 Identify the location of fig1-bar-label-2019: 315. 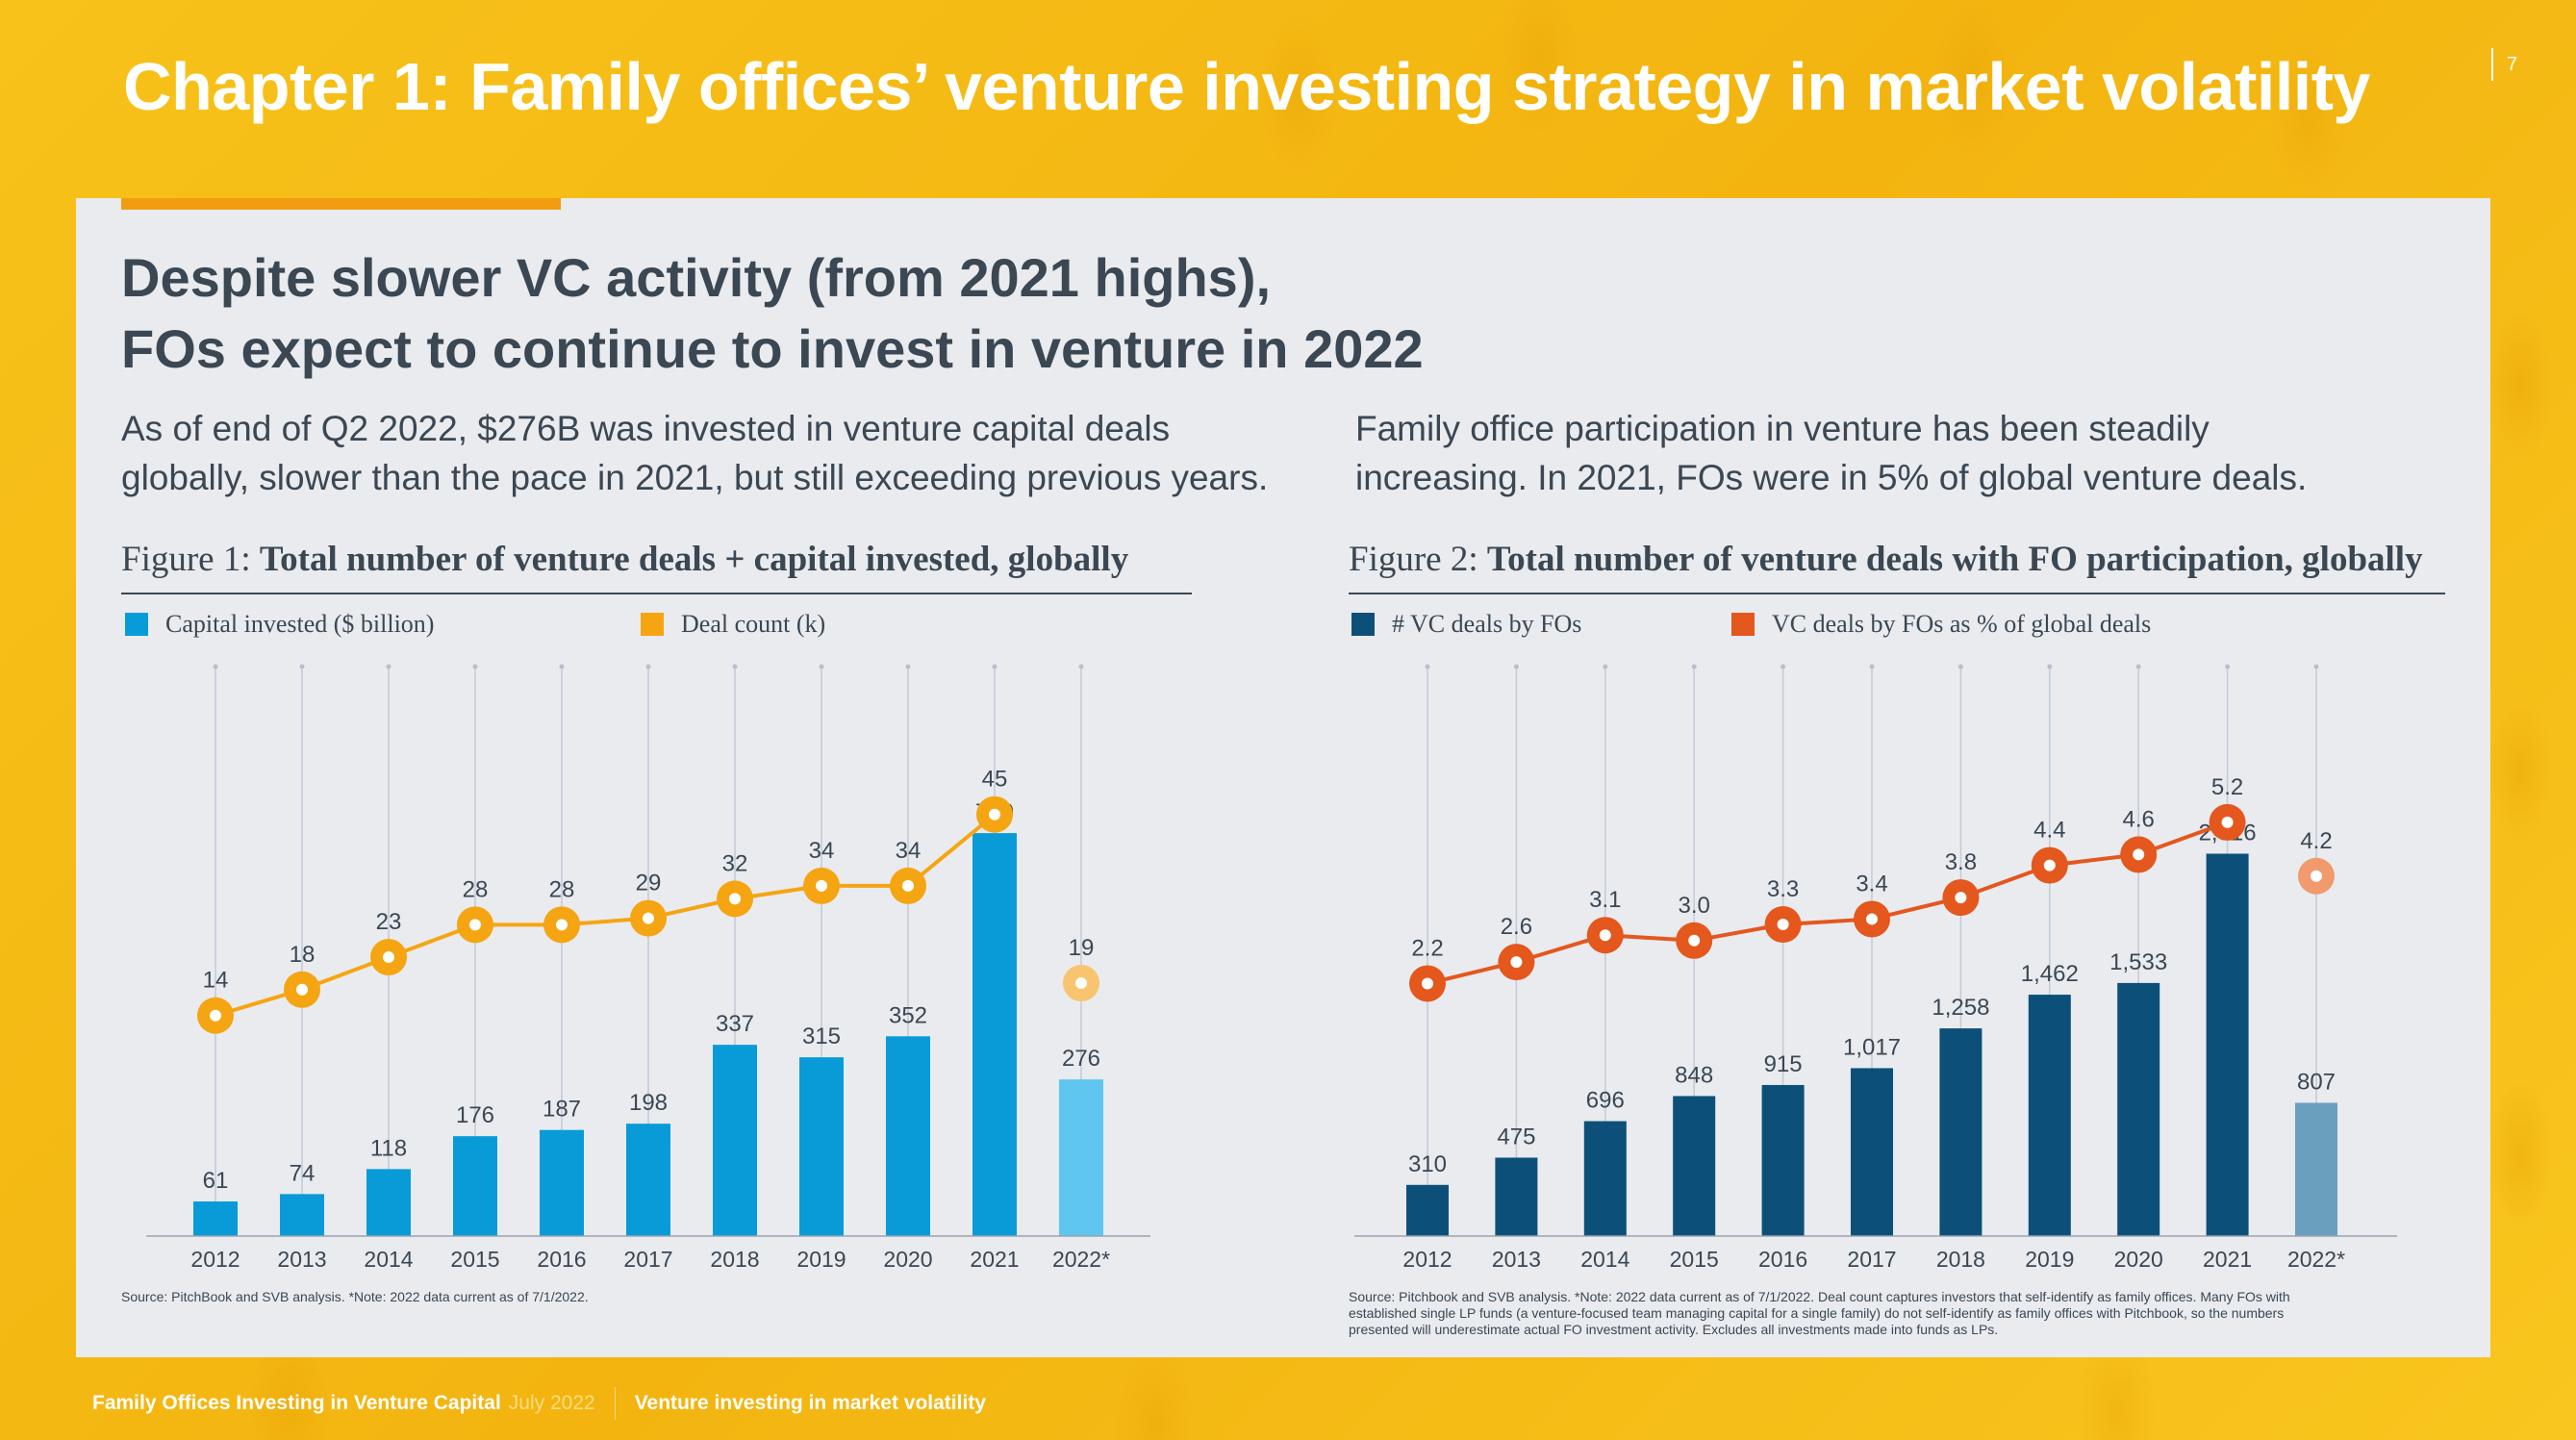
(821, 1036).